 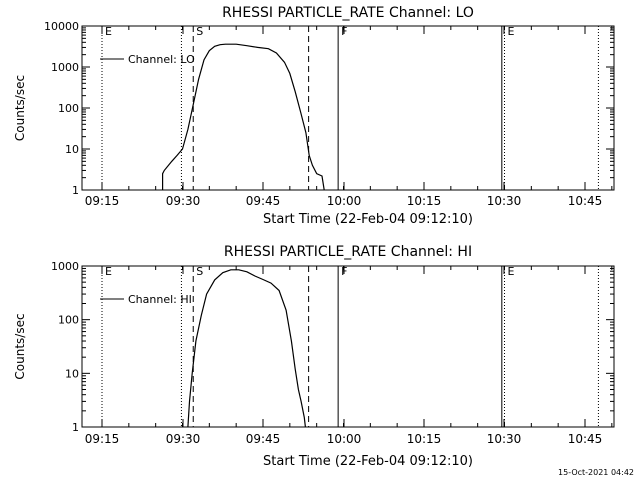 What do you see at coordinates (160, 299) in the screenshot?
I see `legend-label: Channel: HI` at bounding box center [160, 299].